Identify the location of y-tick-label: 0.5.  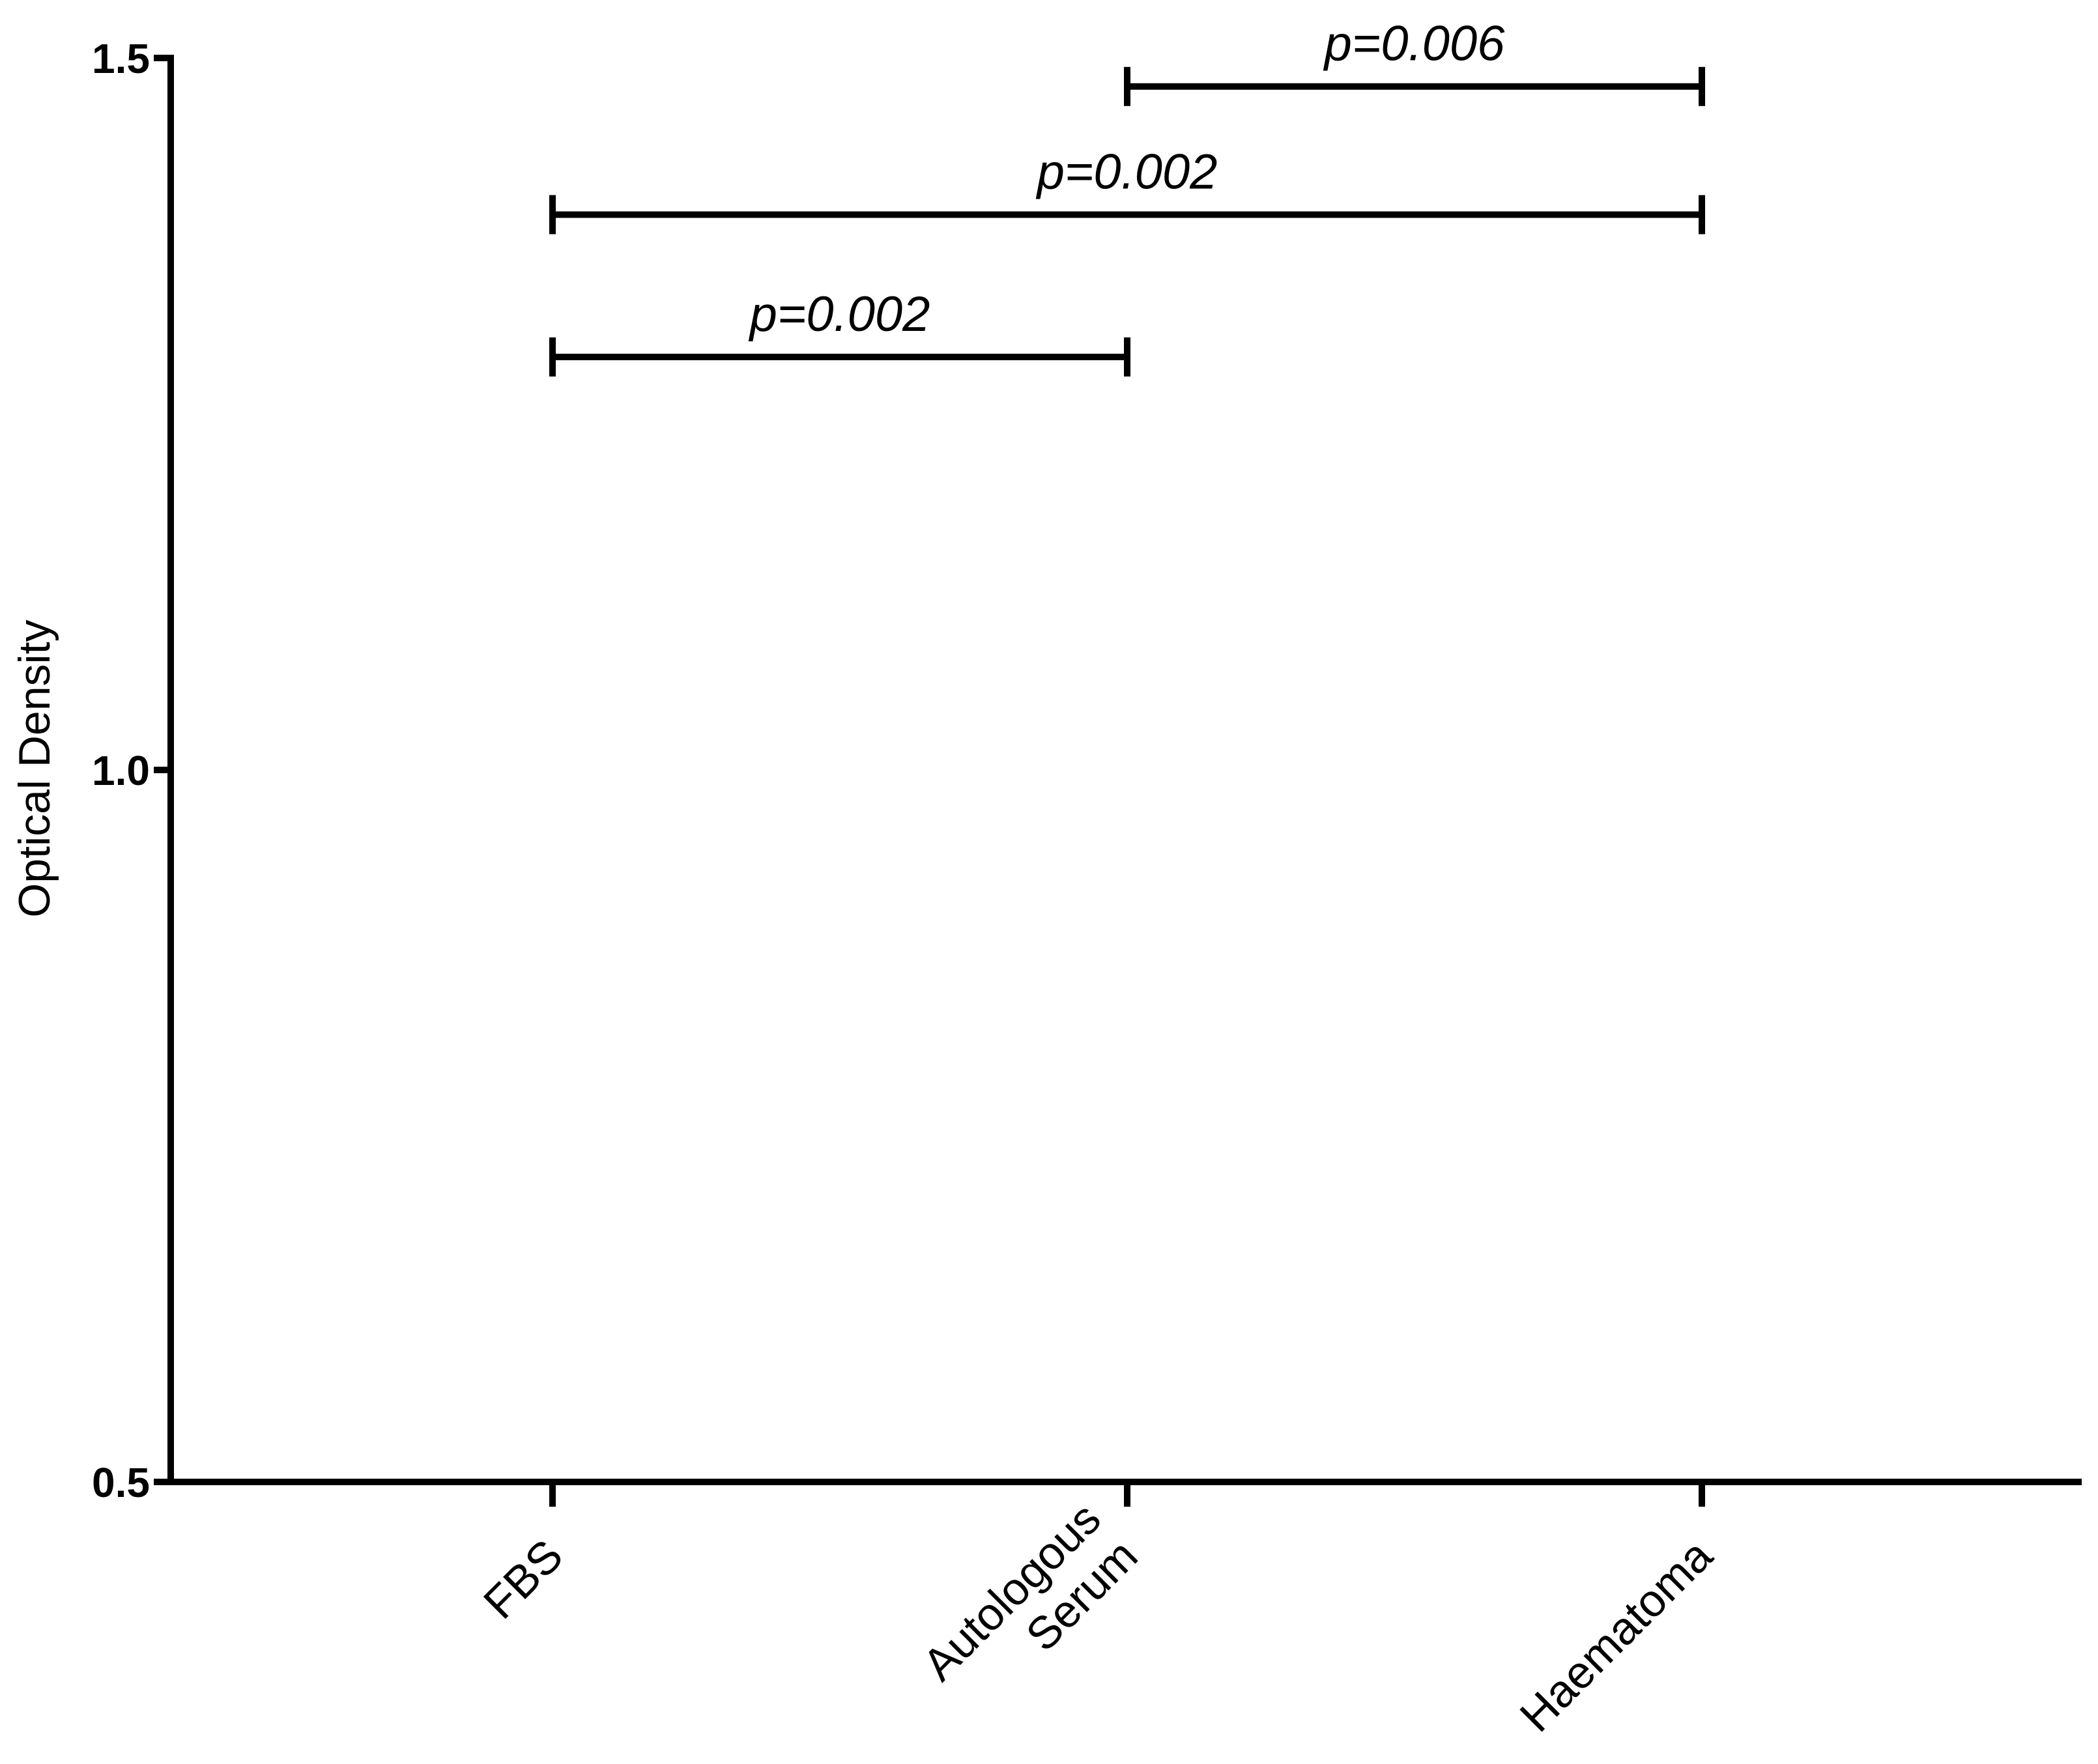
(121, 1483).